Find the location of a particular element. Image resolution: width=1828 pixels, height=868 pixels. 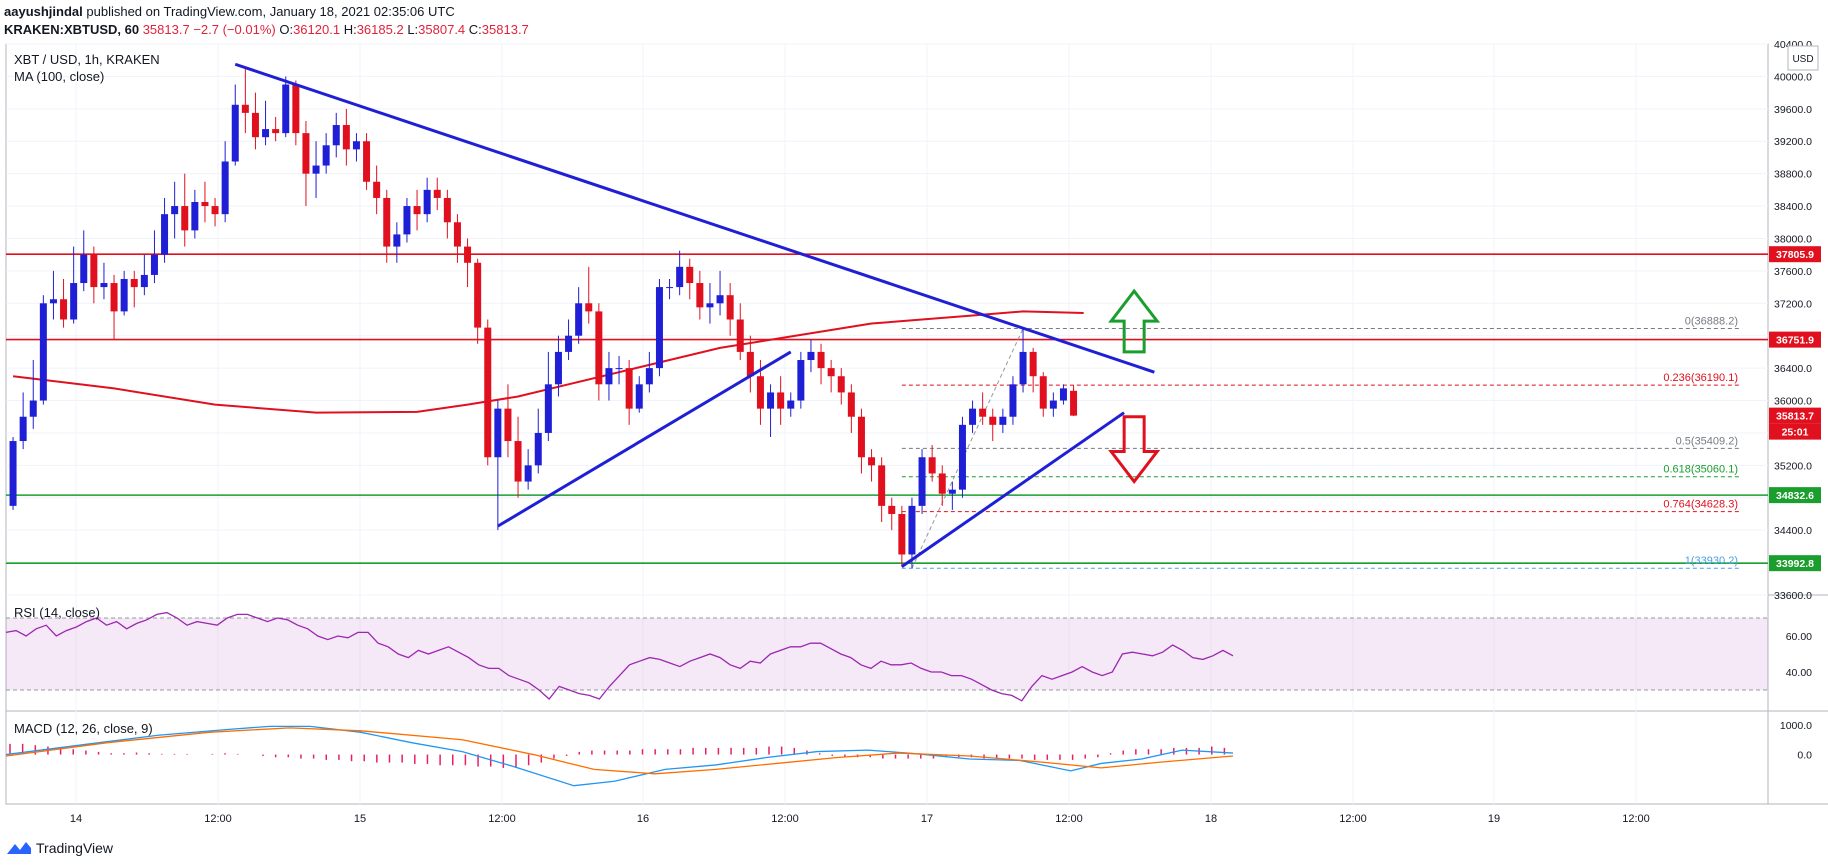

trend-line-support-right is located at coordinates (1012, 489).